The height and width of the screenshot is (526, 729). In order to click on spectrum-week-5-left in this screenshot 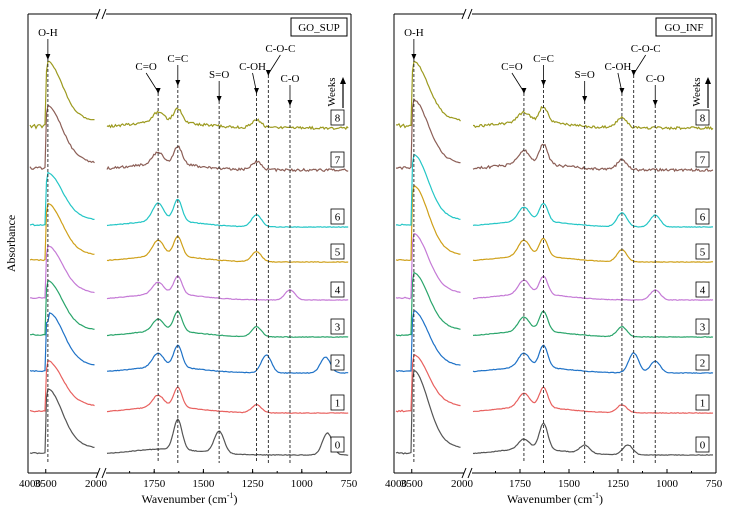, I will do `click(62, 232)`.